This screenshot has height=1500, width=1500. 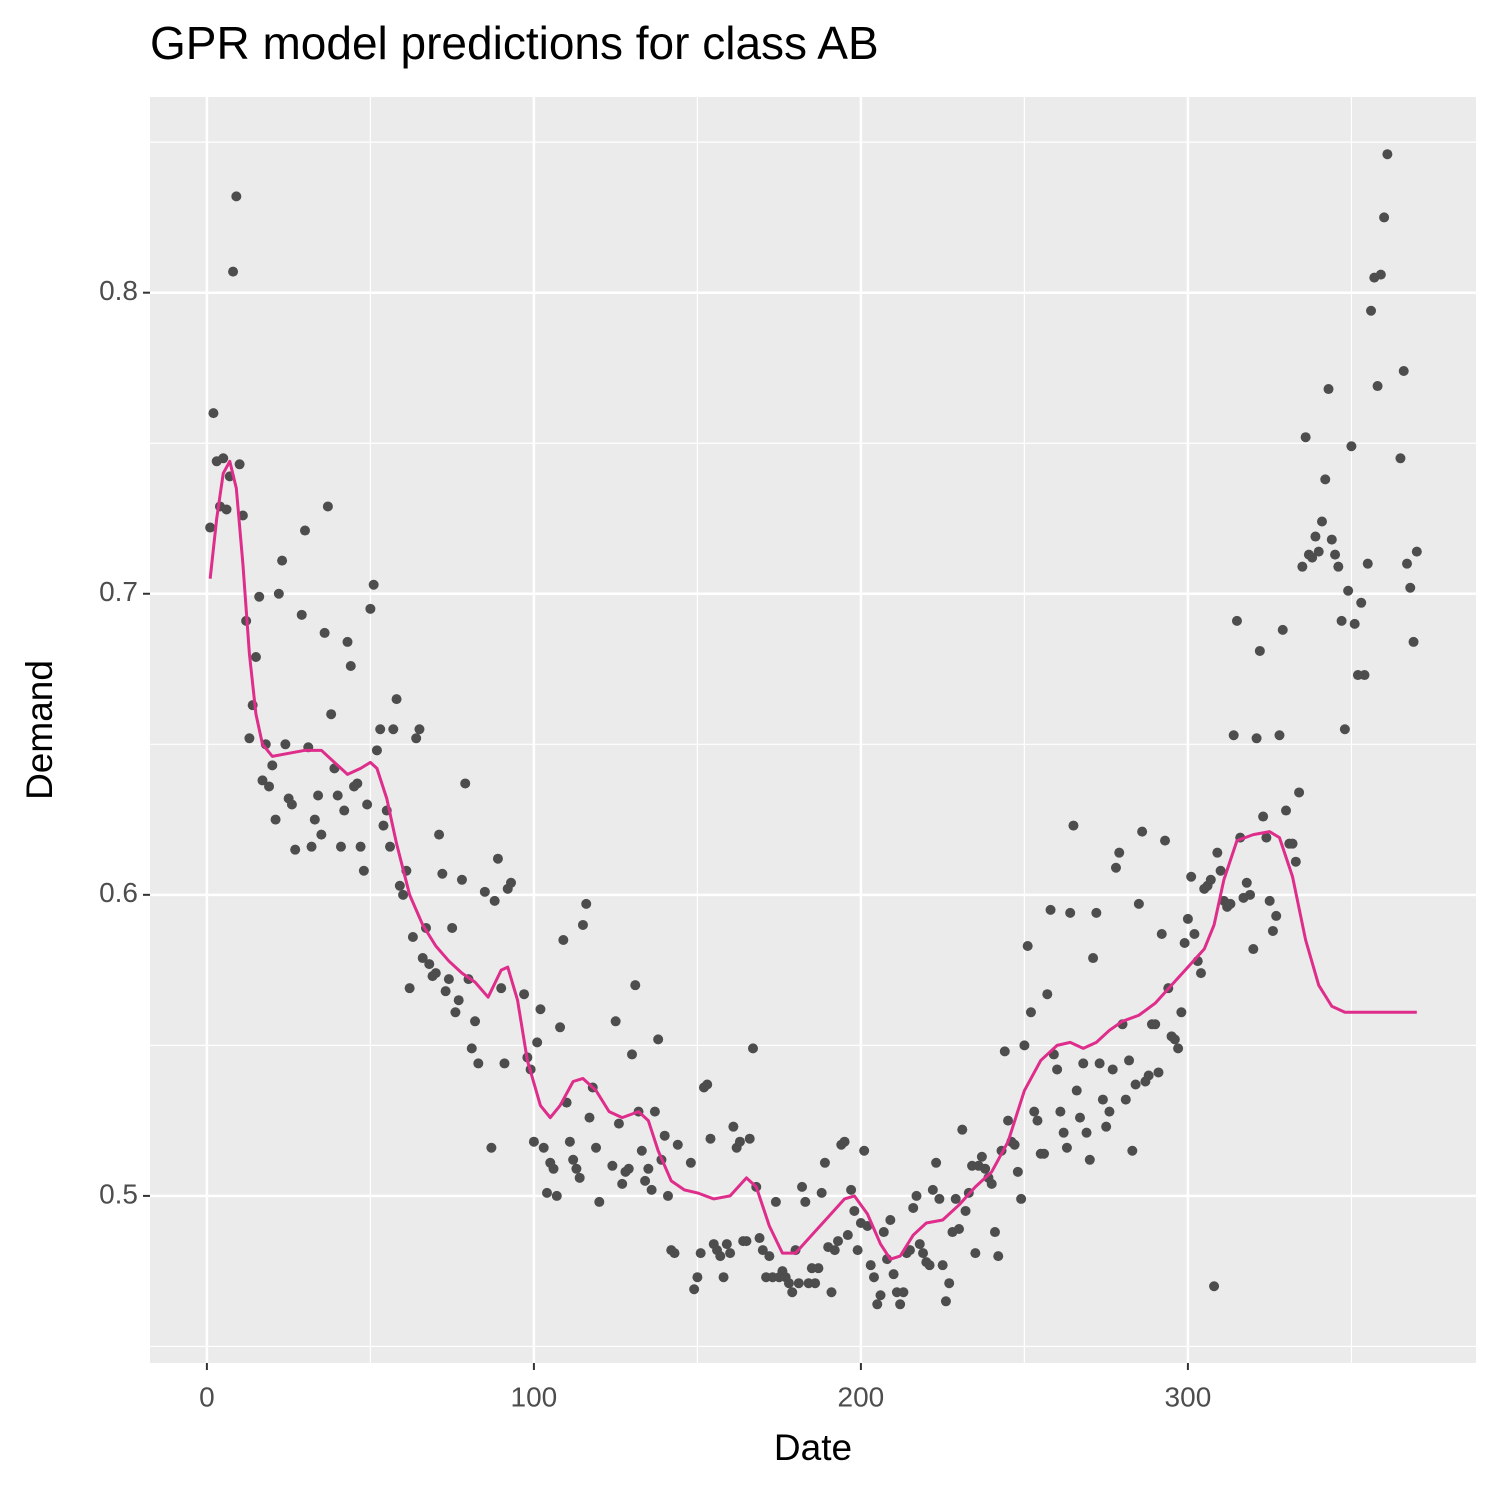 What do you see at coordinates (118, 591) in the screenshot?
I see `y-tick-label: 0.7` at bounding box center [118, 591].